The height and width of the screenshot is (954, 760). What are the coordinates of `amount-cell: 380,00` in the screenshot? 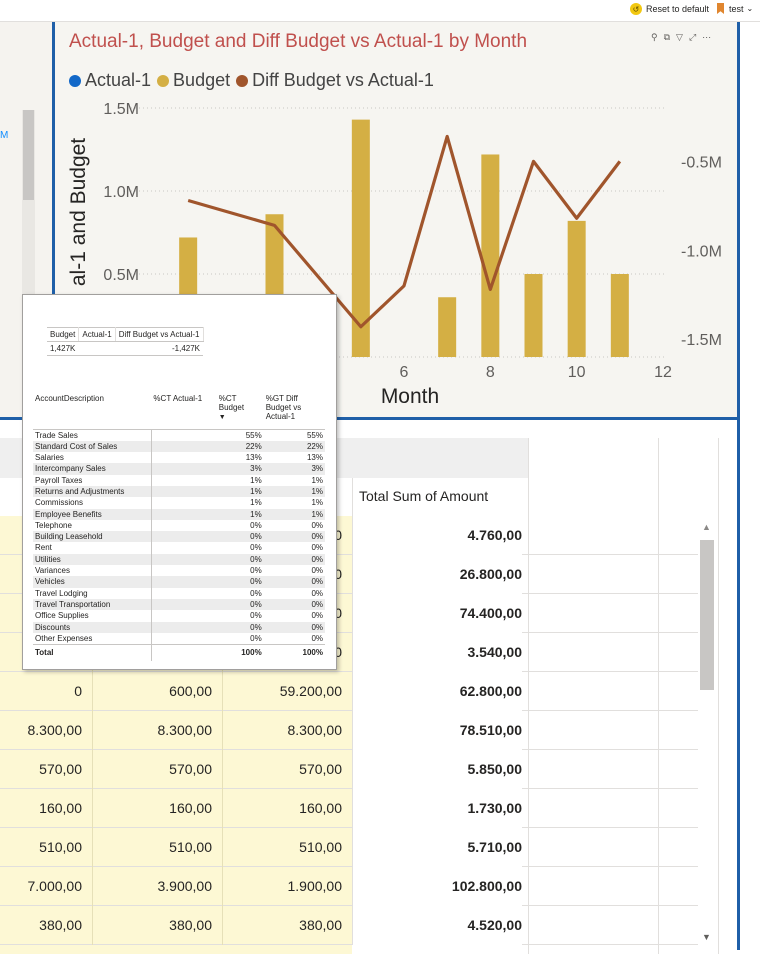 It's located at (282, 925).